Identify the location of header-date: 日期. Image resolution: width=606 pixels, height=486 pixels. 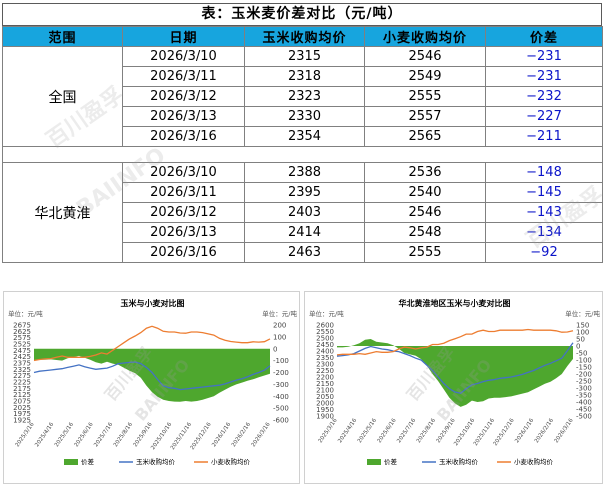
(183, 36).